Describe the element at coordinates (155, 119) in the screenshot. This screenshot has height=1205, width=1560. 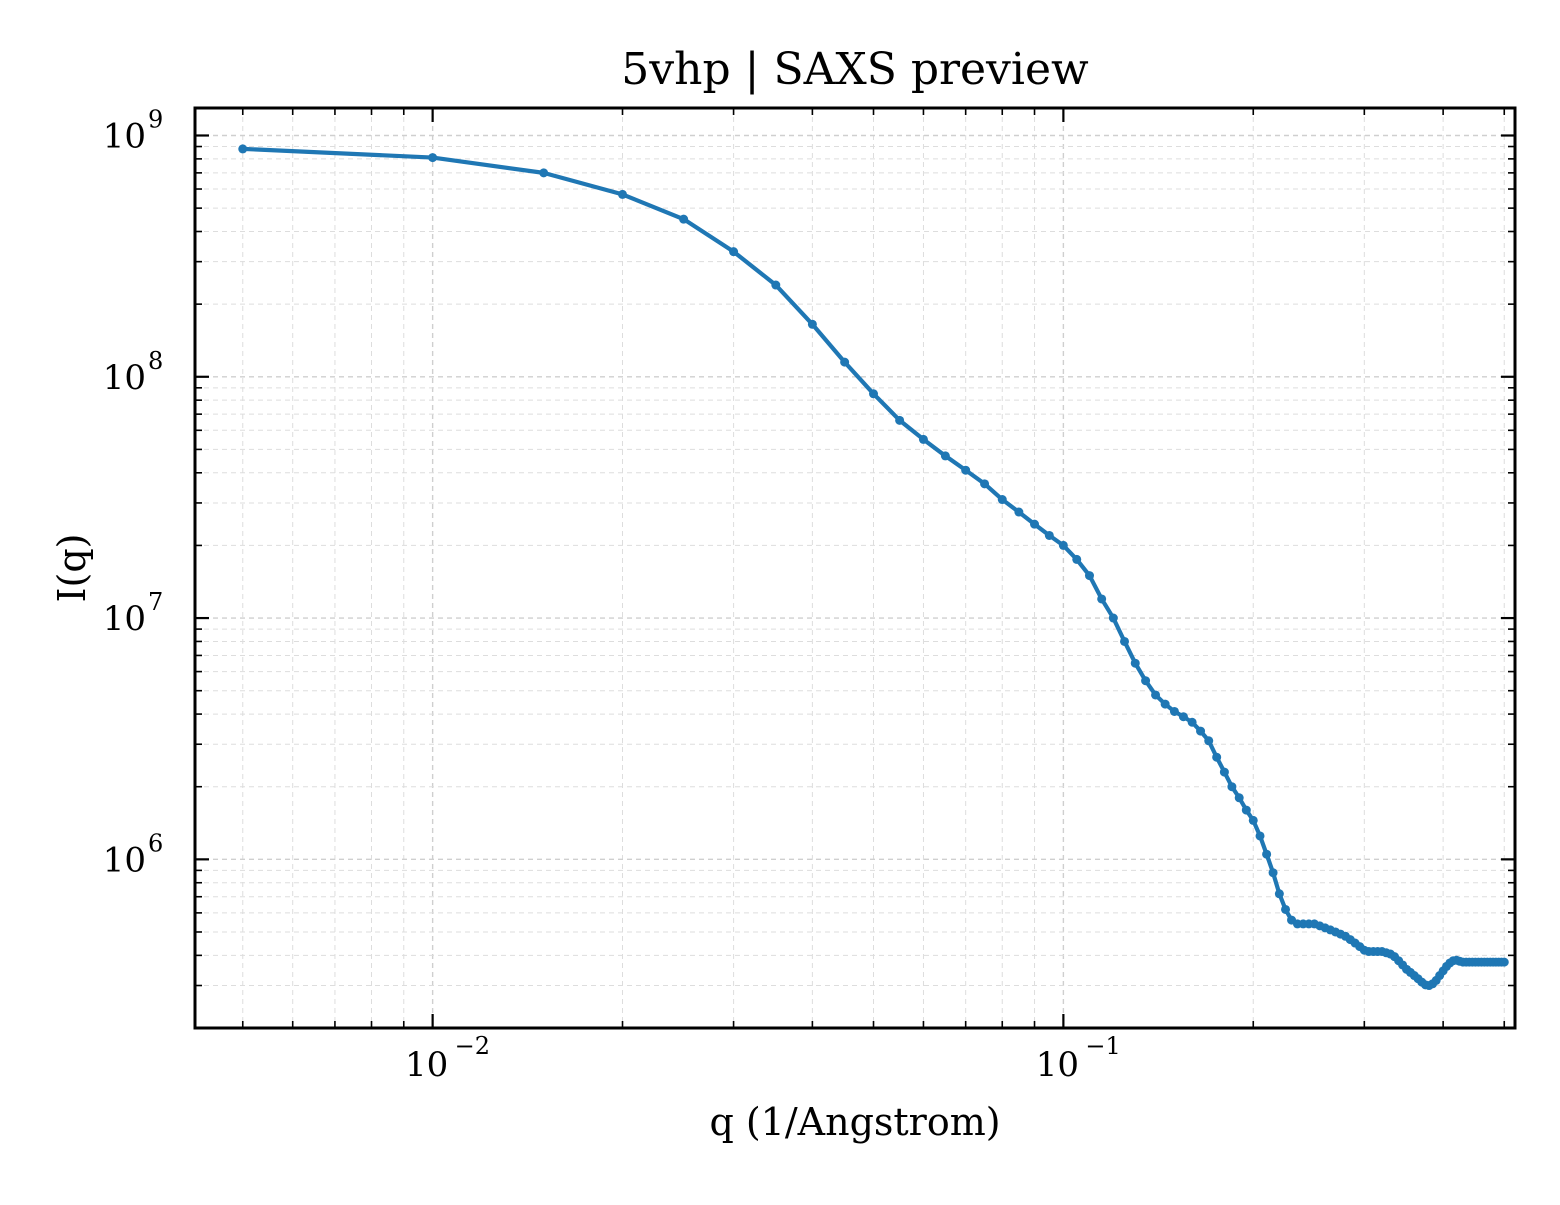
I see `y-tick-label-exponent: 9` at that location.